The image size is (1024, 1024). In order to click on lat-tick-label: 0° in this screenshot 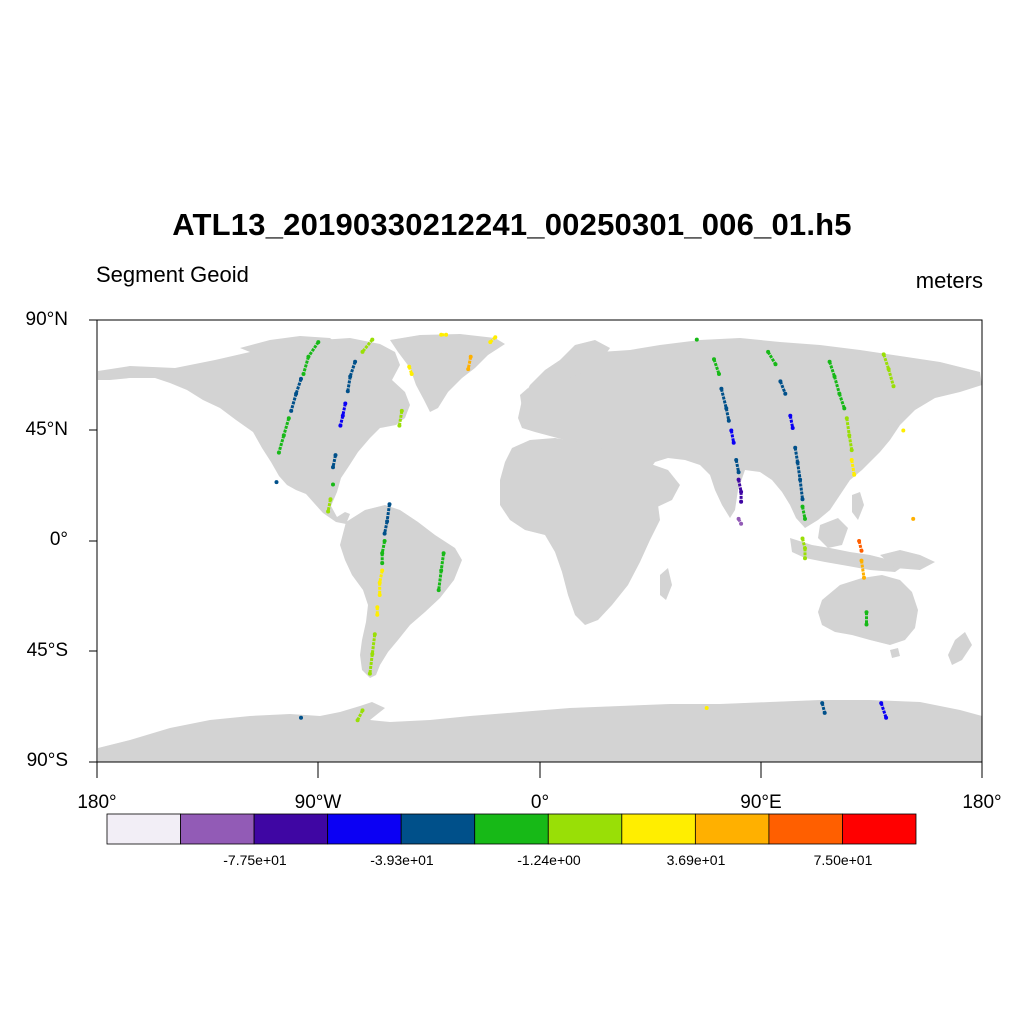, I will do `click(58, 539)`.